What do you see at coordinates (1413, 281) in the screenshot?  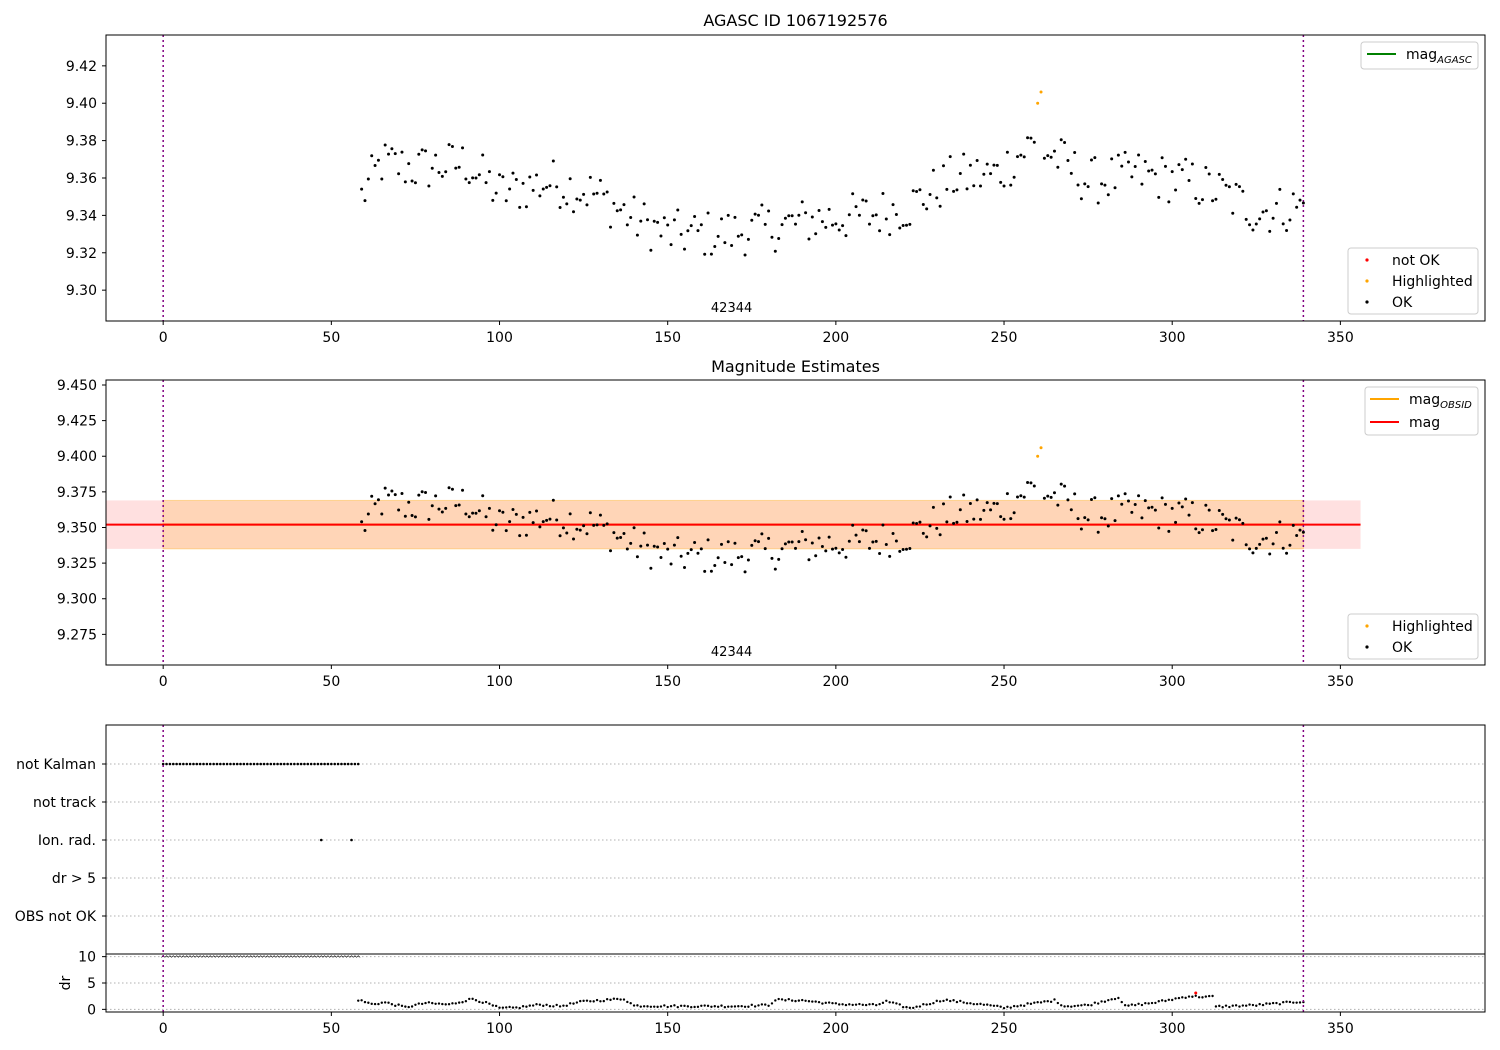 I see `agasc-point-legend: not OK Highlighted OK` at bounding box center [1413, 281].